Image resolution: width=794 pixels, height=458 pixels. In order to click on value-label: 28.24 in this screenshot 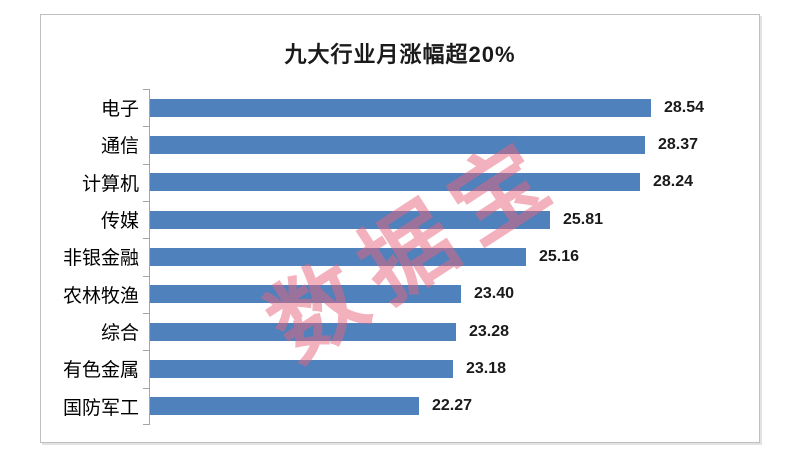, I will do `click(673, 182)`.